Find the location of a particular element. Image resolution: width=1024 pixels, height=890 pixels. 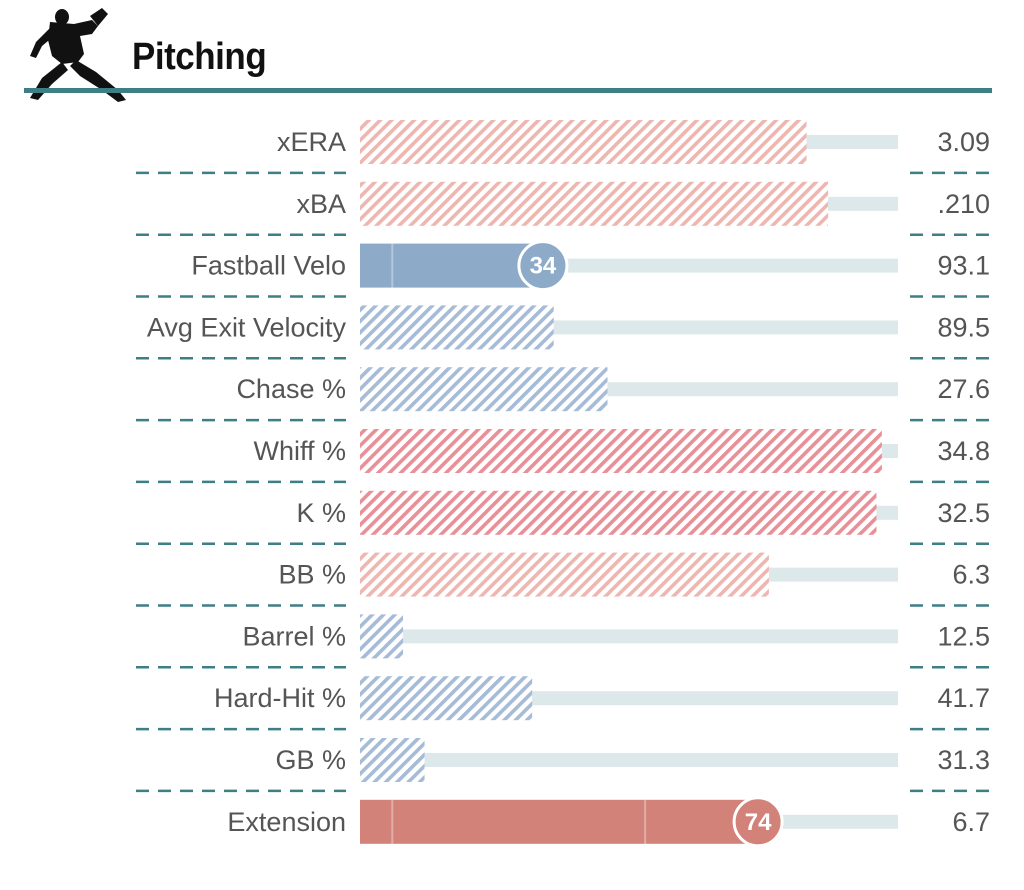

metric-label: BB % is located at coordinates (312, 575).